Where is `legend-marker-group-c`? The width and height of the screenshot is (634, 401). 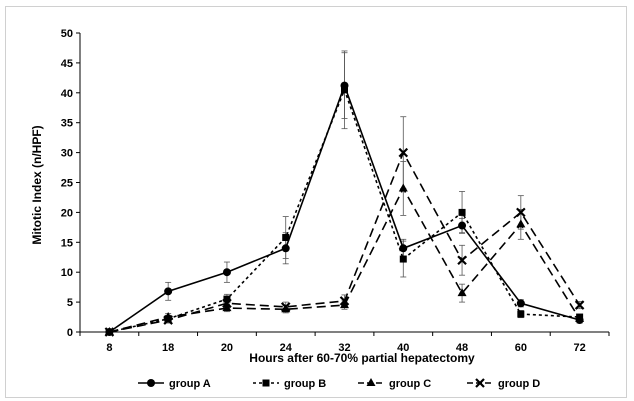
legend-marker-group-c is located at coordinates (371, 382).